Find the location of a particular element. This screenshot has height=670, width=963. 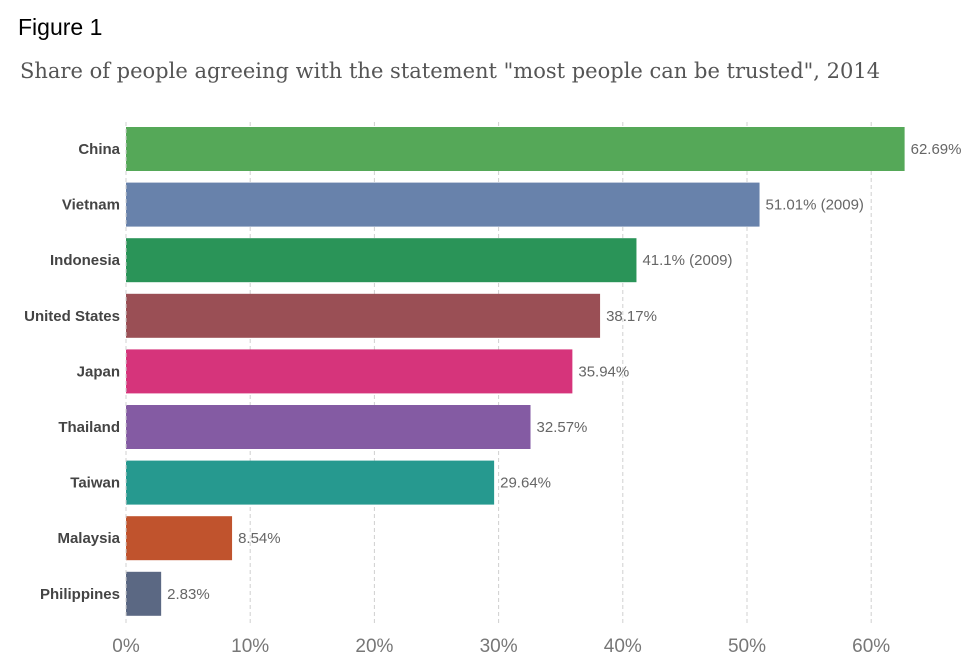

category-label: Philippines is located at coordinates (80, 594).